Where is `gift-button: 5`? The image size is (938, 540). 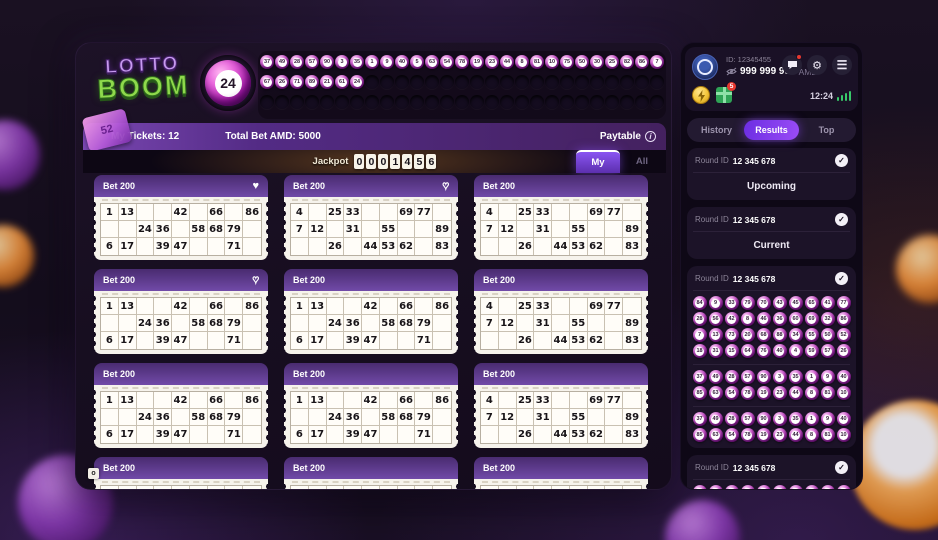 gift-button: 5 is located at coordinates (726, 92).